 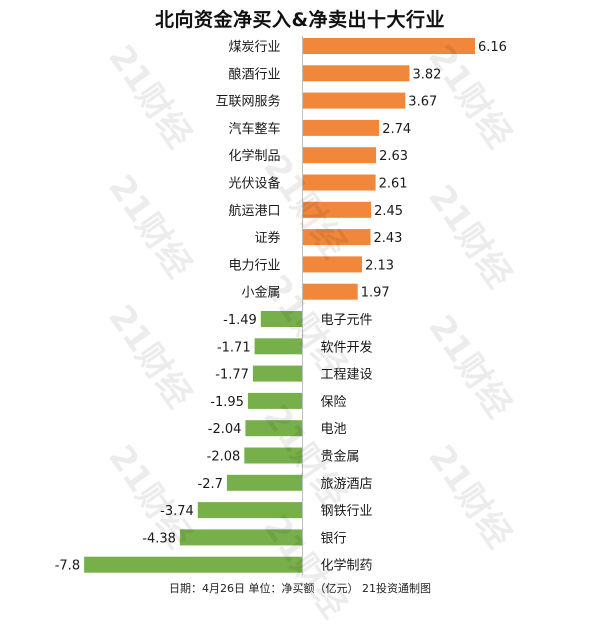 What do you see at coordinates (159, 538) in the screenshot?
I see `value-label: -4.38` at bounding box center [159, 538].